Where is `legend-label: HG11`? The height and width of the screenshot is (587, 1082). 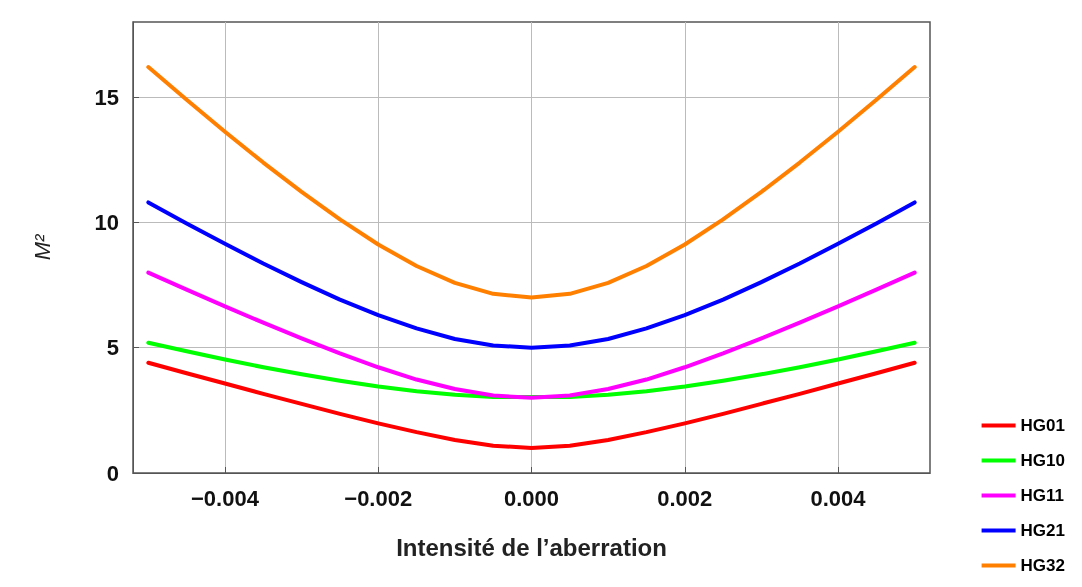
legend-label: HG11 is located at coordinates (1042, 495).